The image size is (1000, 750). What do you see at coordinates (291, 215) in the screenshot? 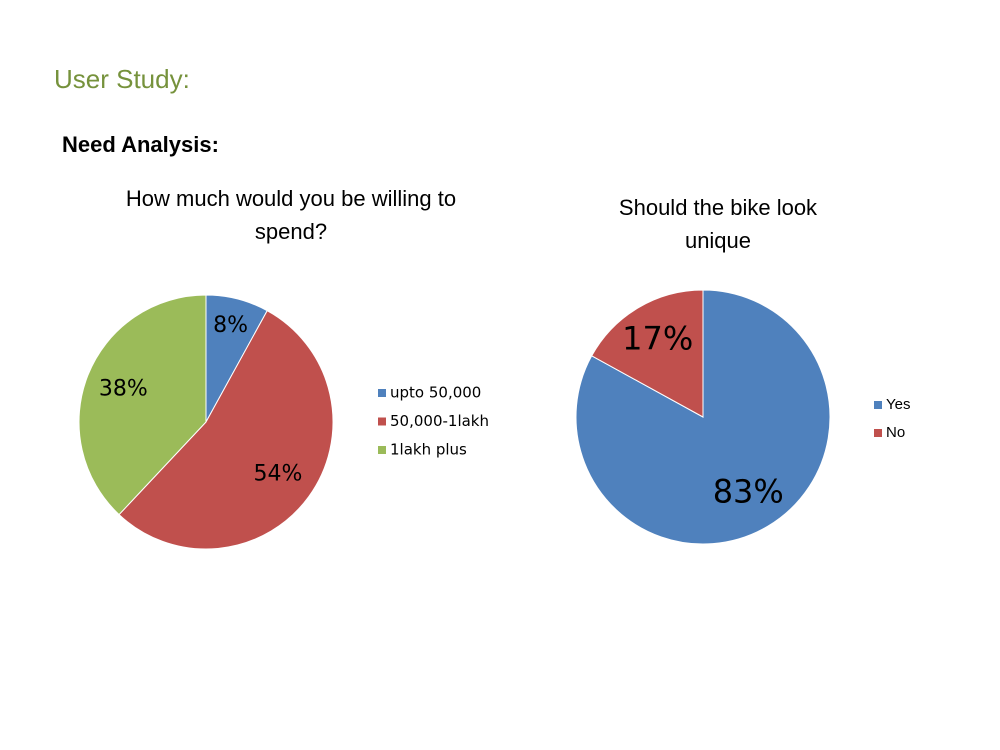
I see `chart-title: How much would you be willing to spend?` at bounding box center [291, 215].